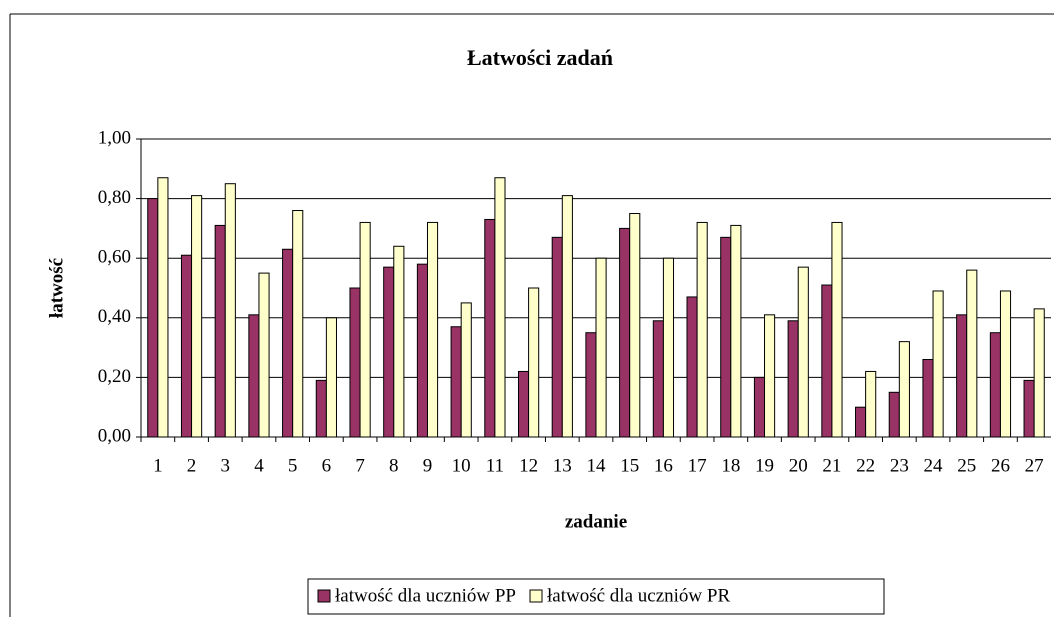 This screenshot has height=617, width=1054. I want to click on y-tick-label: 0,40, so click(114, 316).